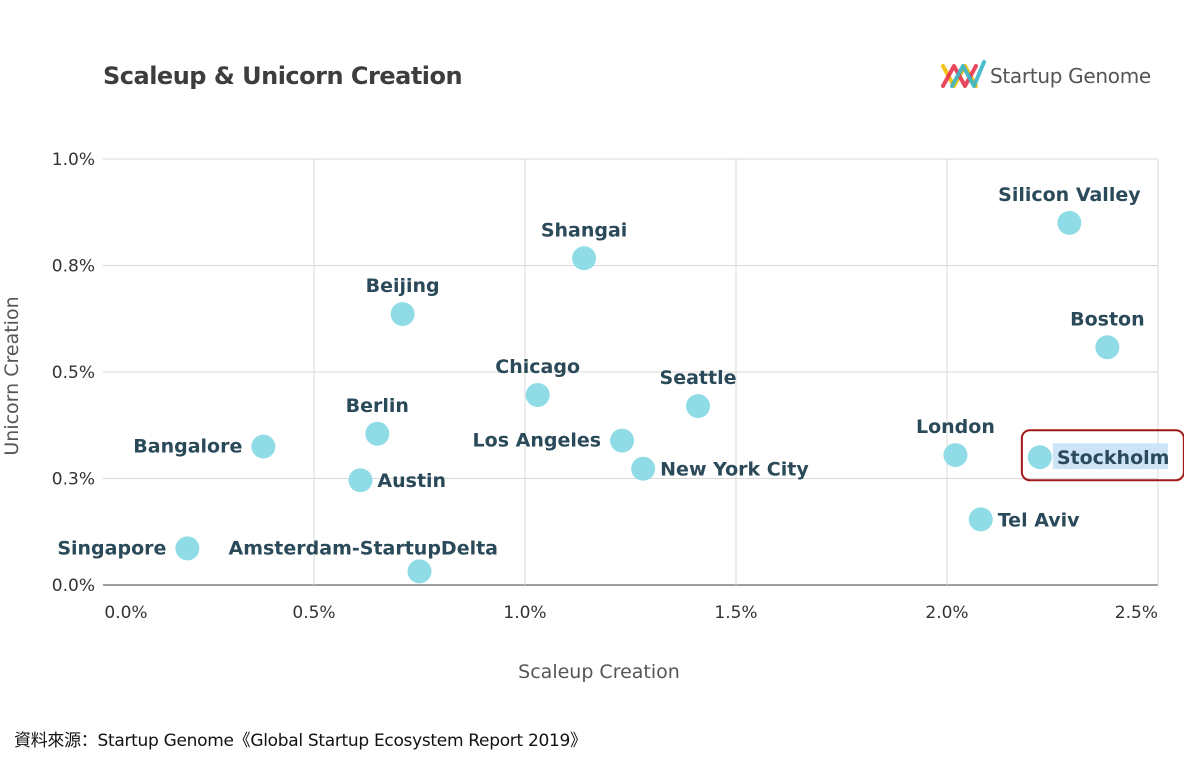 The height and width of the screenshot is (760, 1184). What do you see at coordinates (73, 373) in the screenshot?
I see `y-tick-label: 0.5%` at bounding box center [73, 373].